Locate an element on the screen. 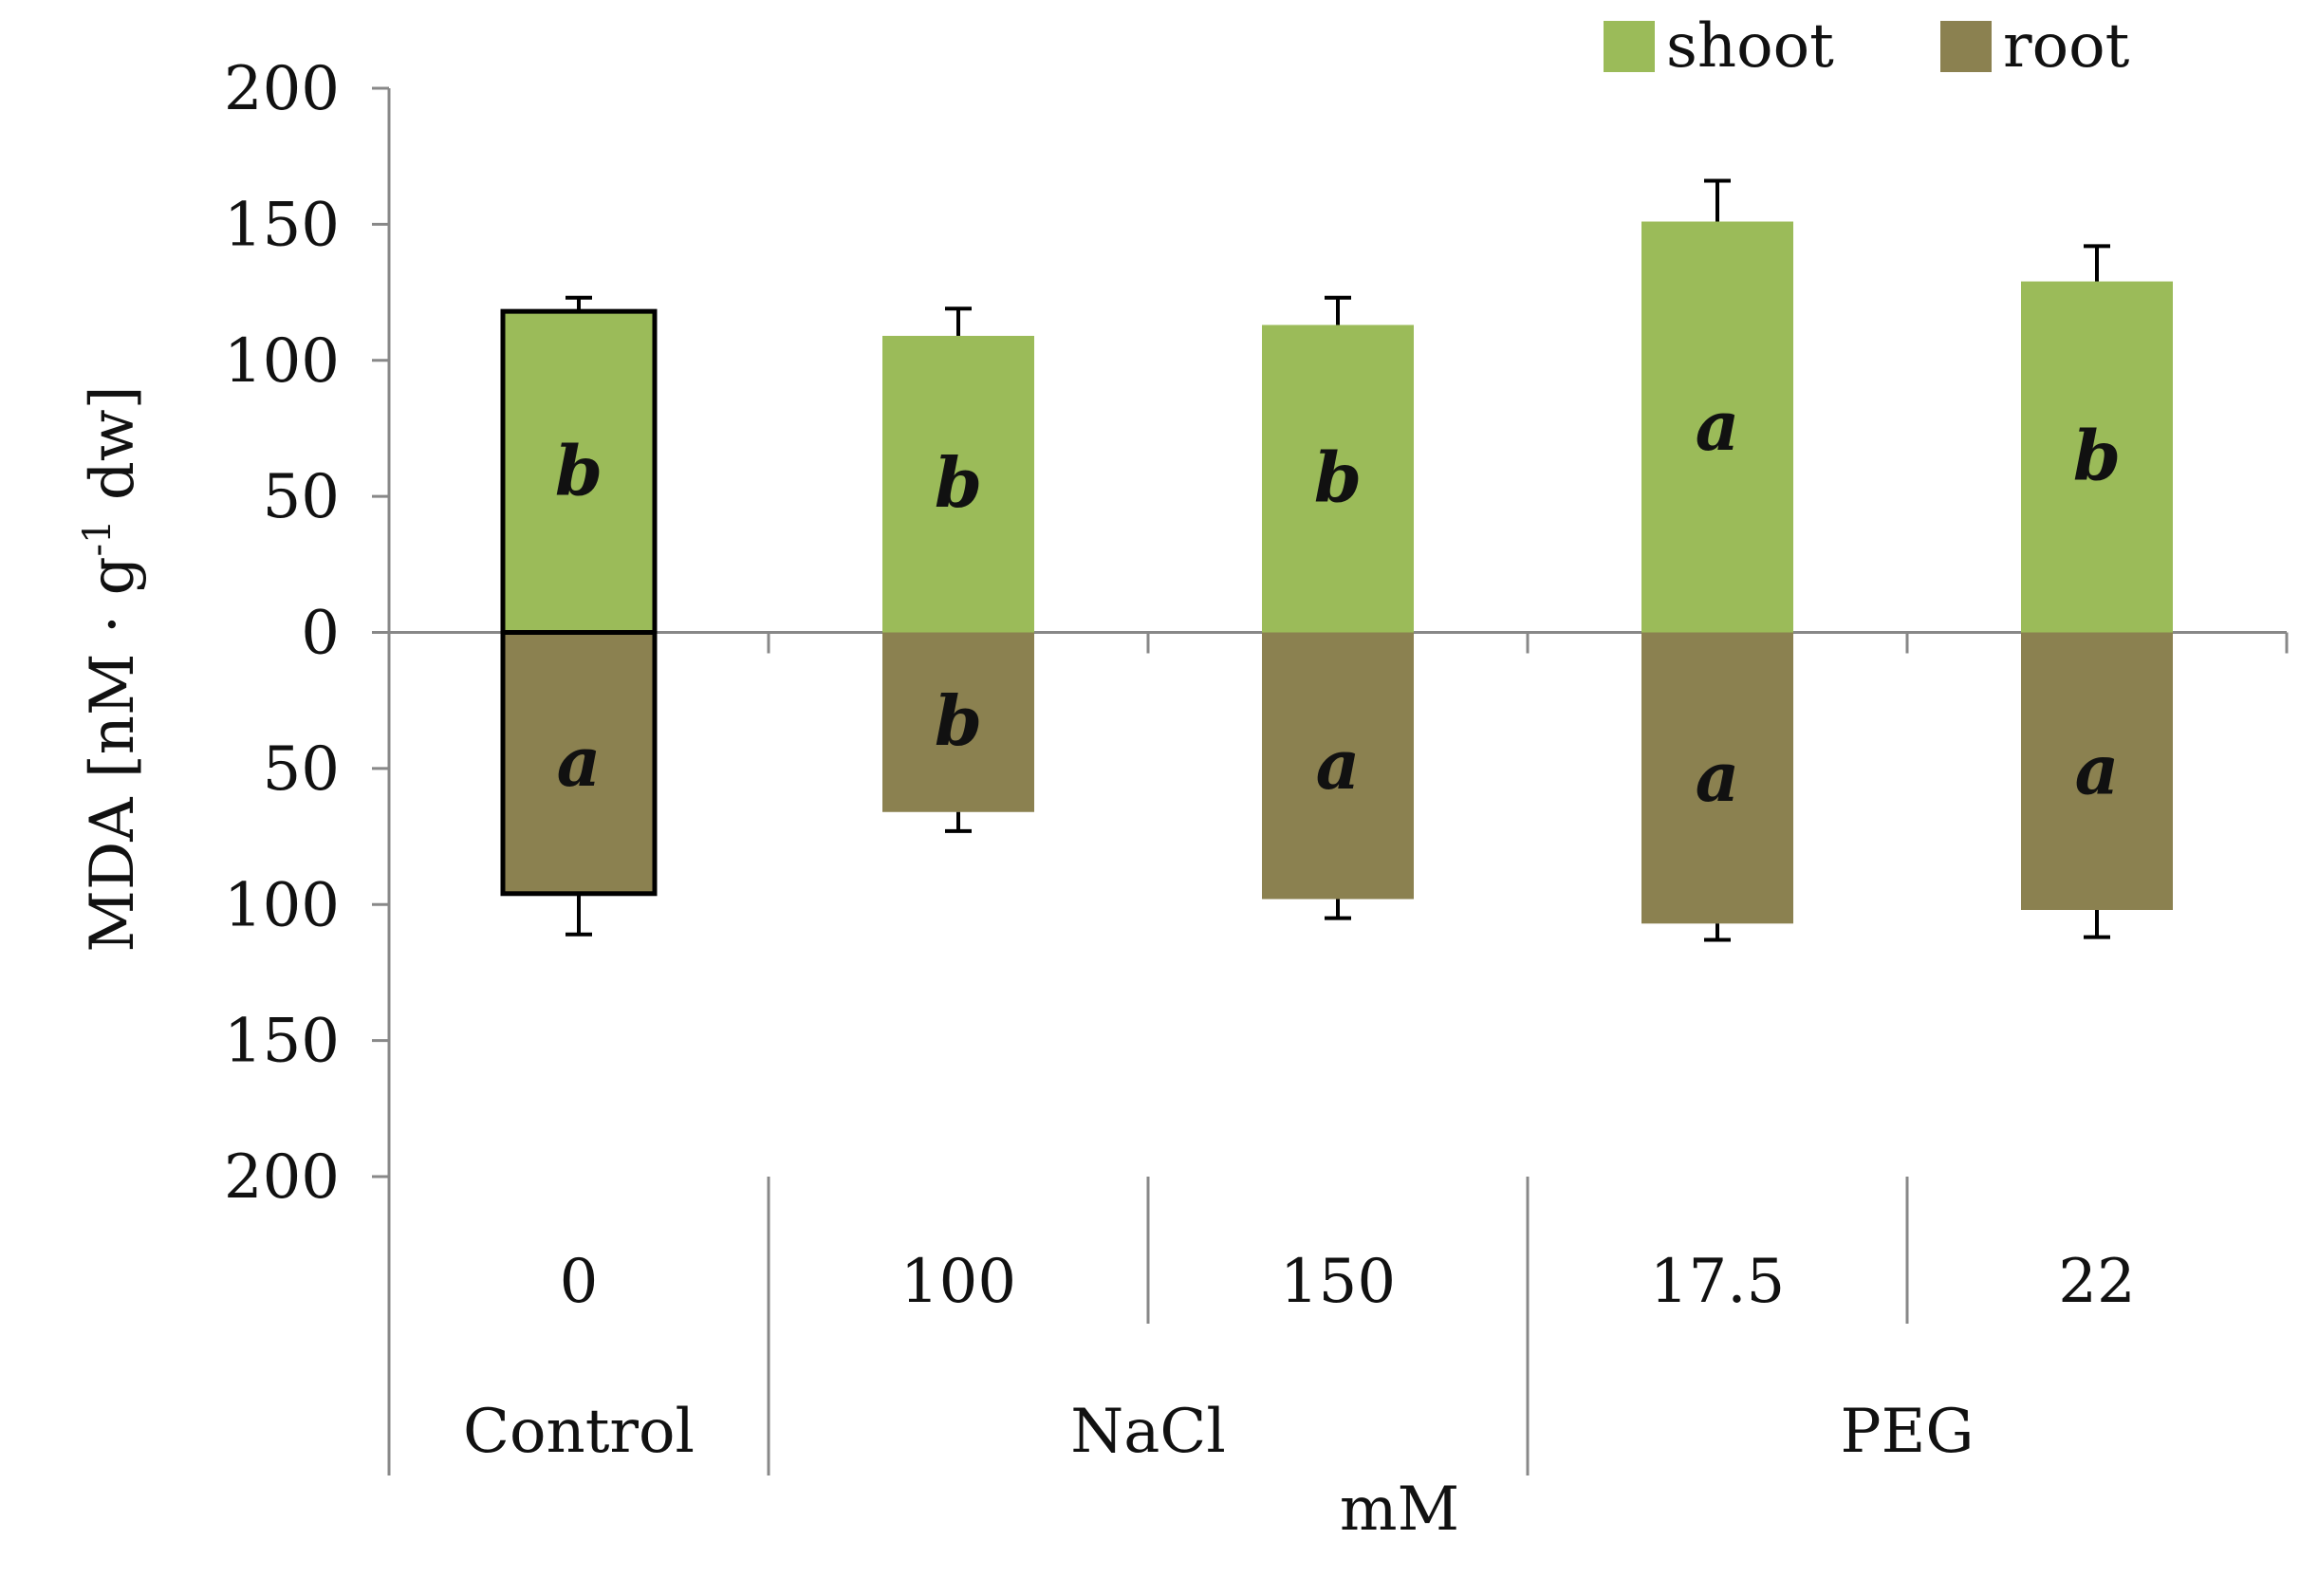  x-tick-label: 22 is located at coordinates (2096, 1282).